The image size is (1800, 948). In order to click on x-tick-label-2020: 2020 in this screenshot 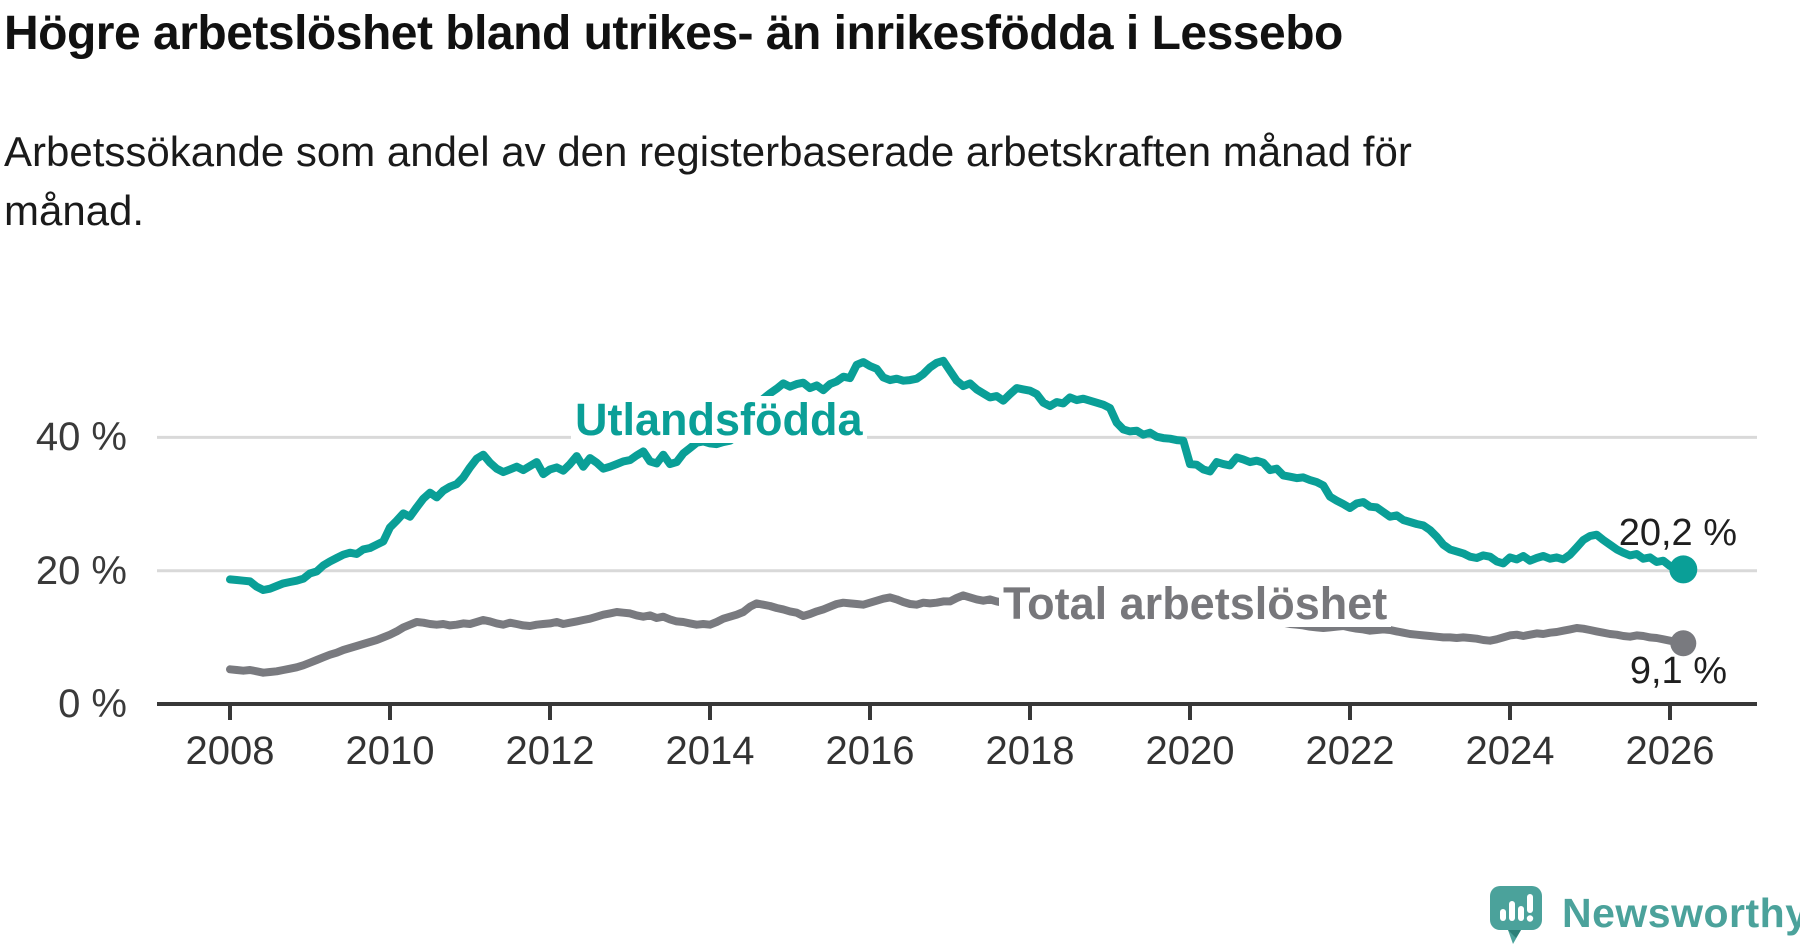, I will do `click(1190, 751)`.